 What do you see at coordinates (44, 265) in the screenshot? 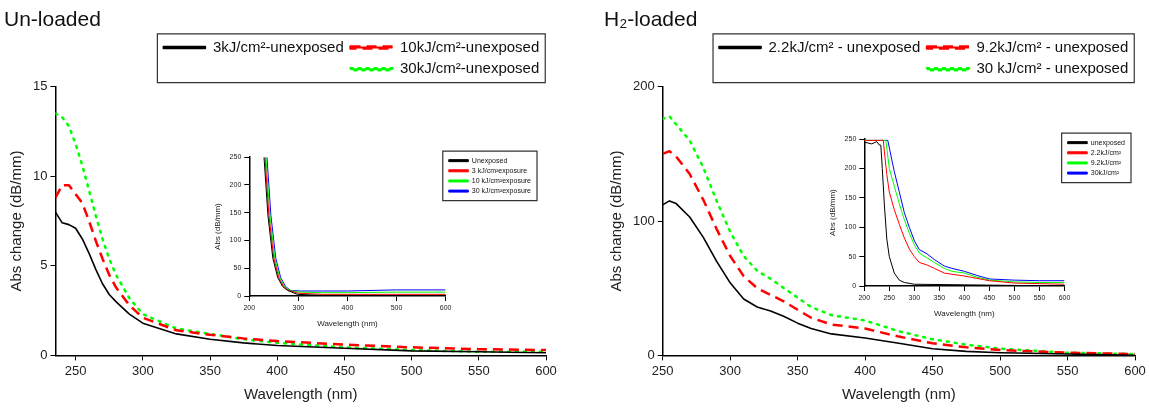
I see `y-tick-label: 5` at bounding box center [44, 265].